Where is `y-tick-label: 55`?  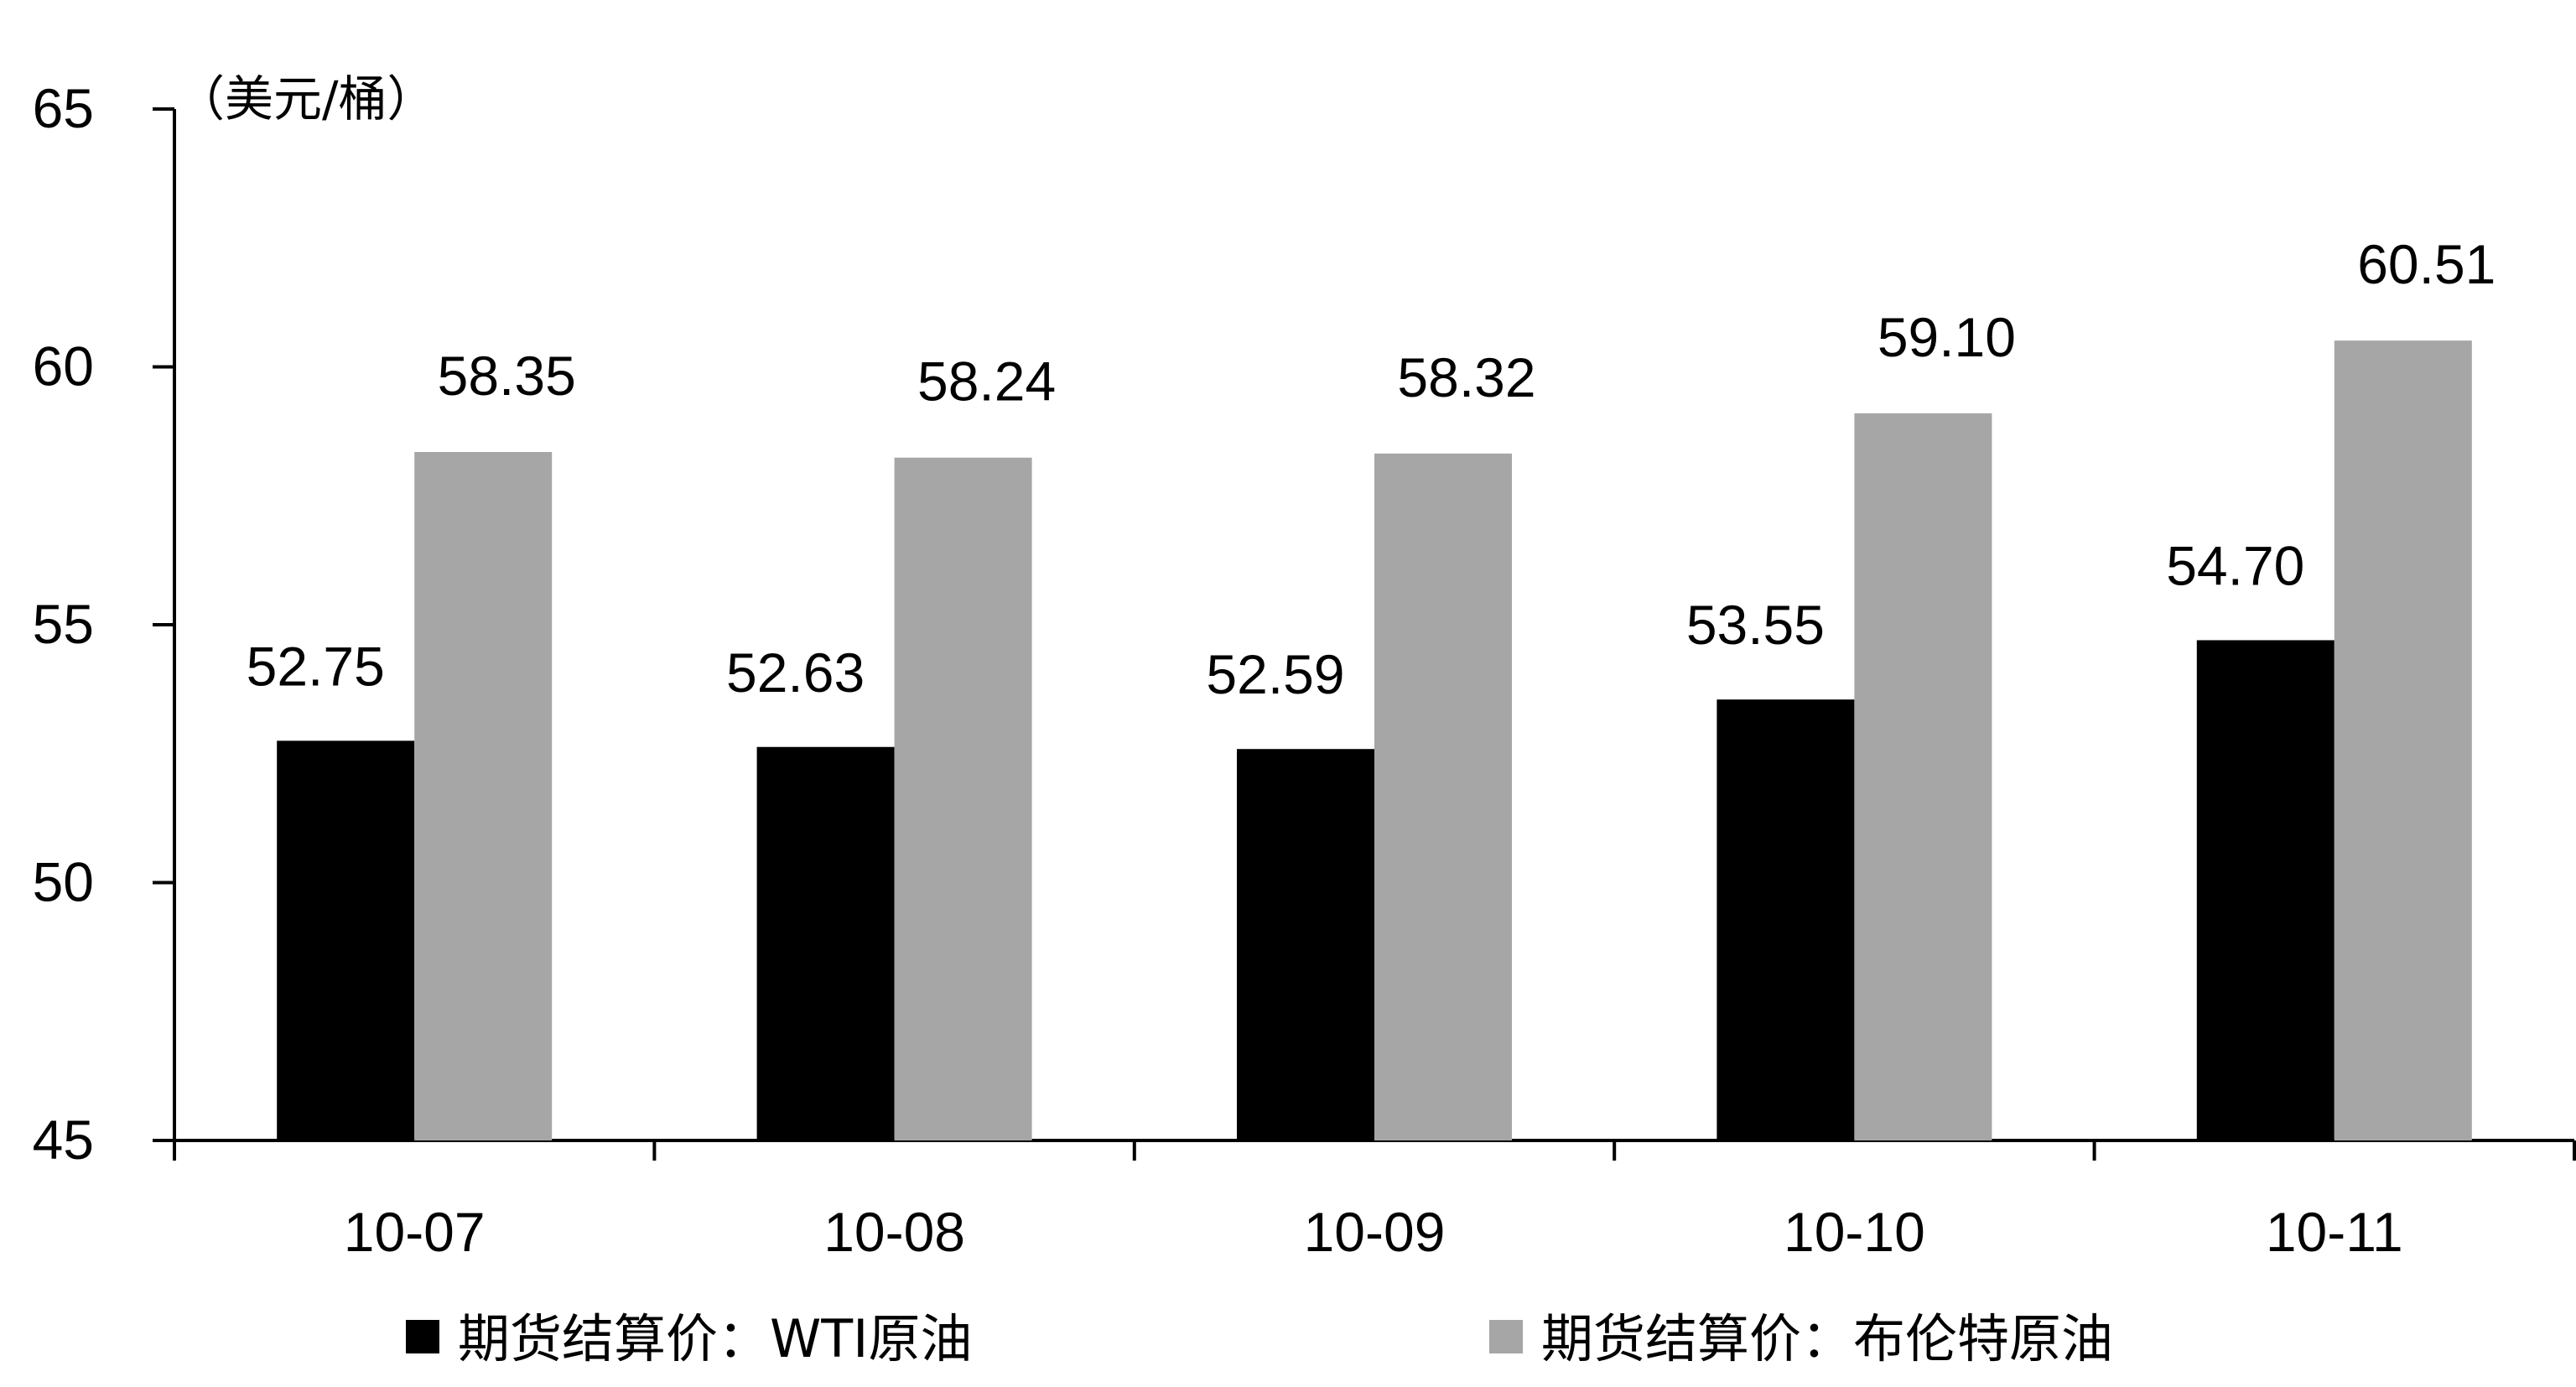
y-tick-label: 55 is located at coordinates (63, 624).